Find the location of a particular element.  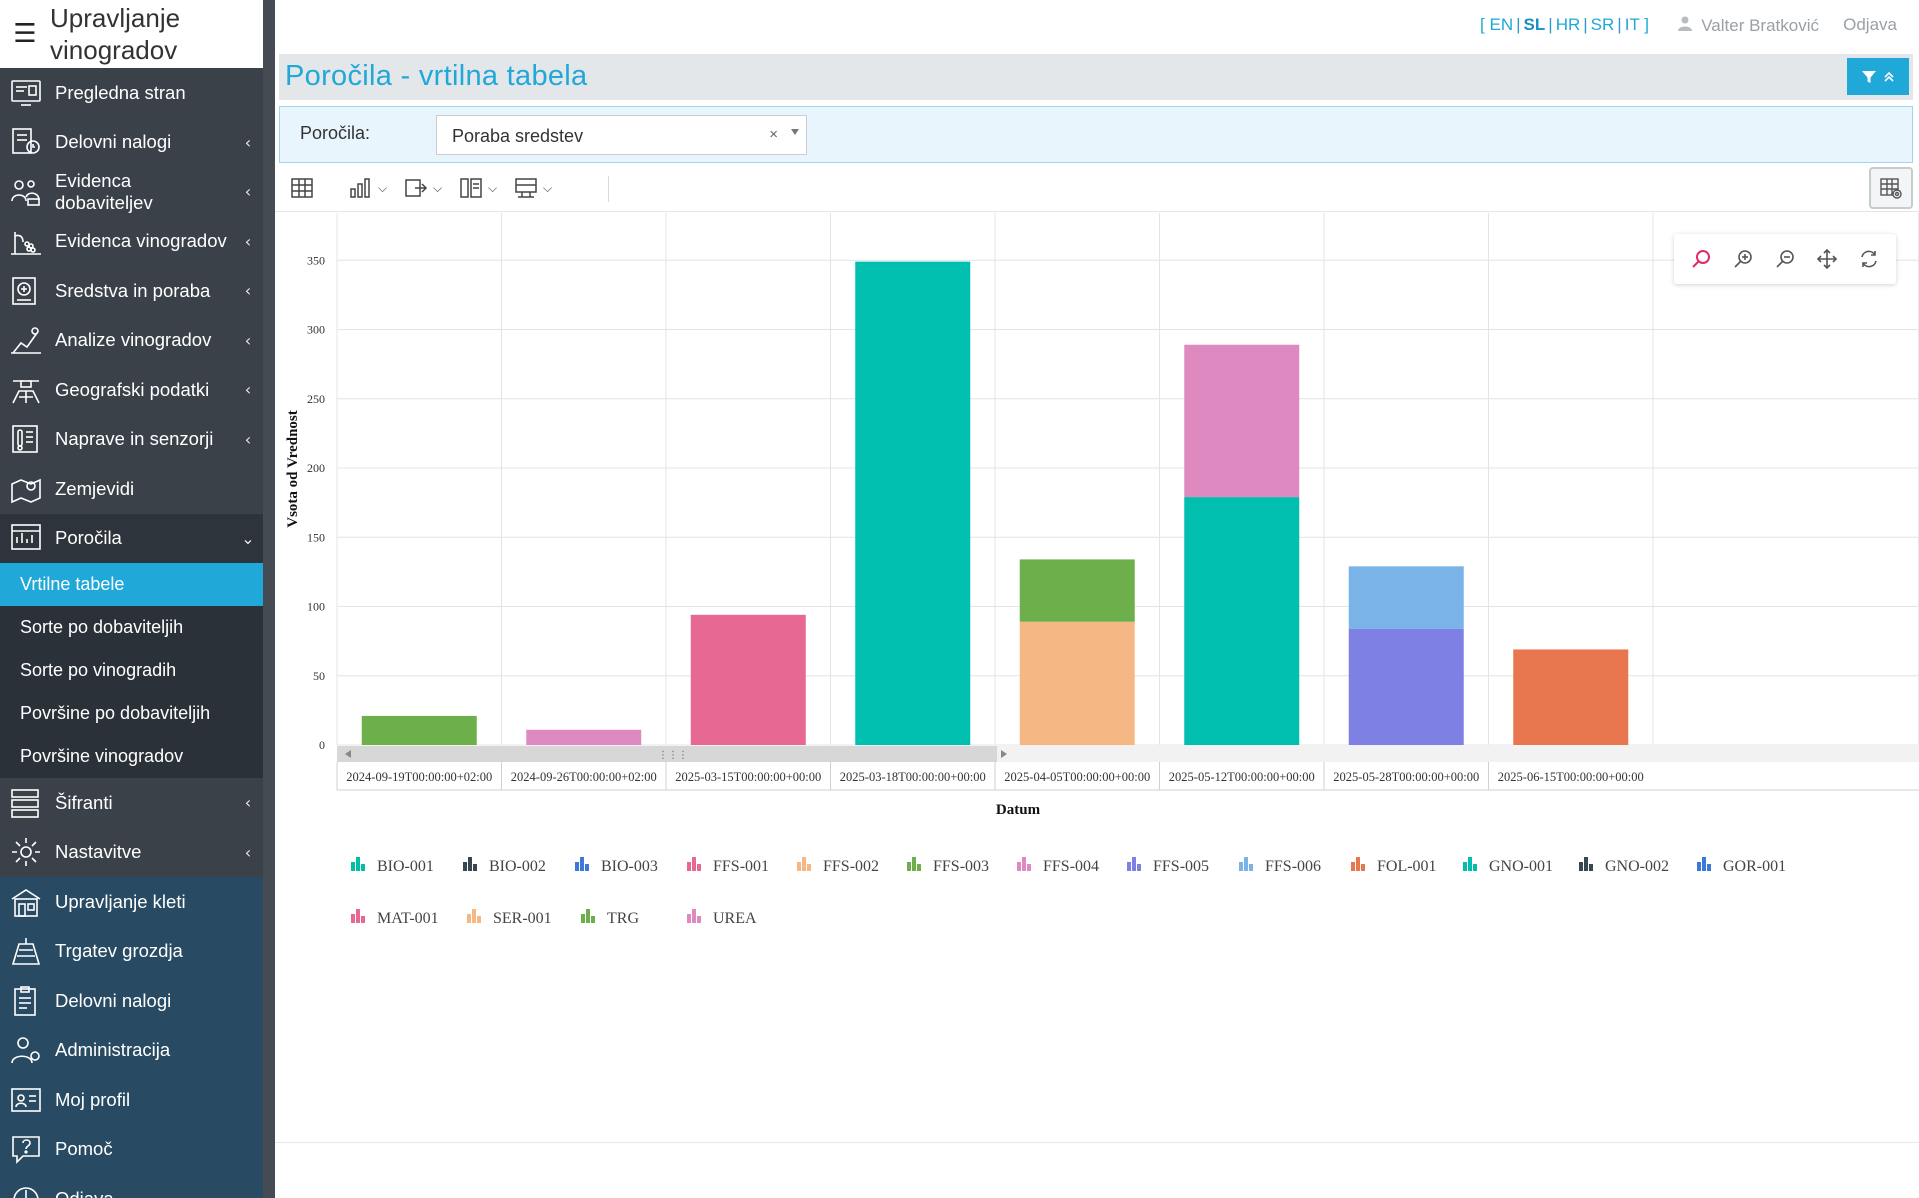

legend-item: UREA is located at coordinates (722, 918).